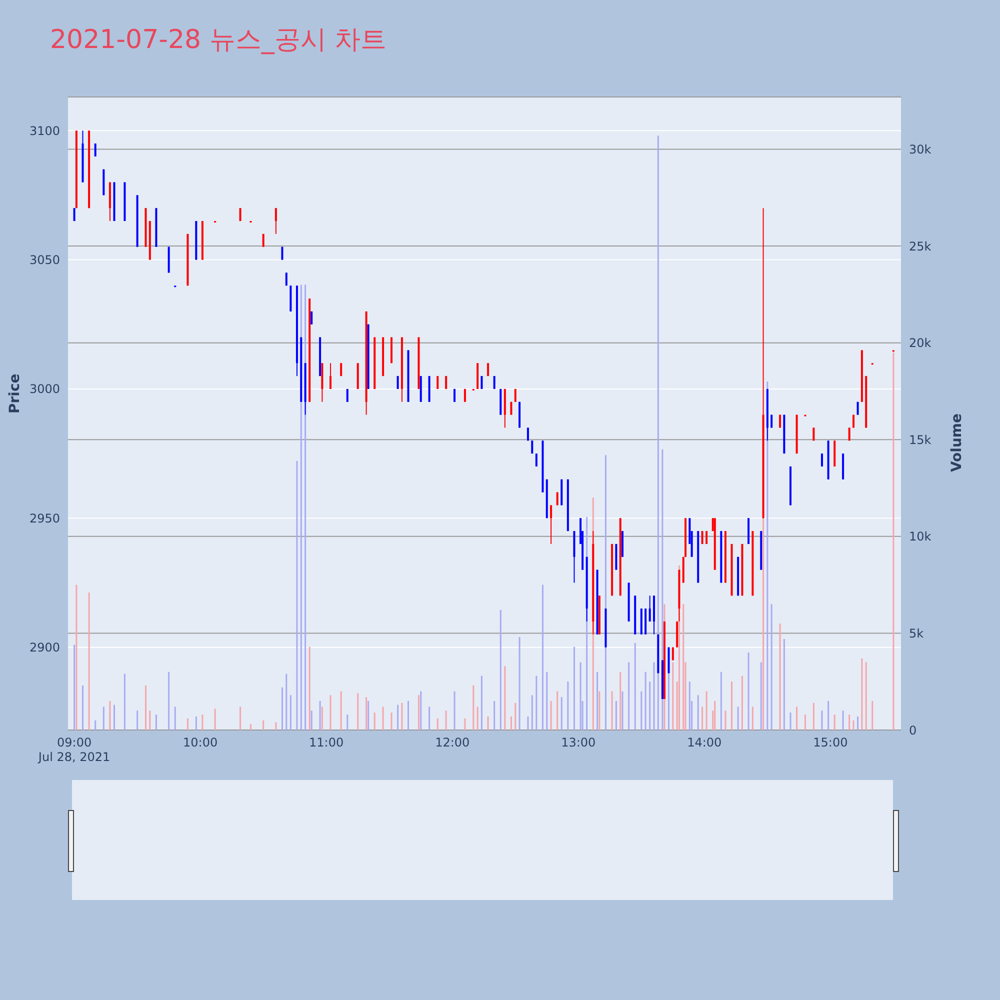  I want to click on y-tick-label: 3100, so click(44, 131).